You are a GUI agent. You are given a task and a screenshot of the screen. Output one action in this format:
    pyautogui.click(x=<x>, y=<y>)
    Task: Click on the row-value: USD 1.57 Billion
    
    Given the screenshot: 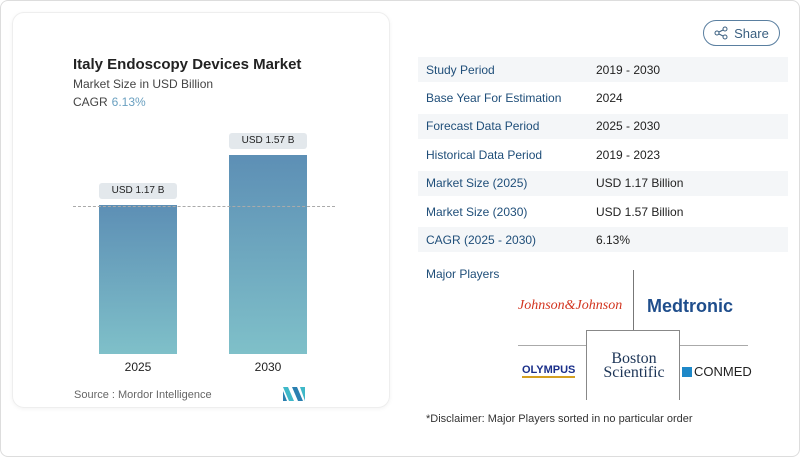 What is the action you would take?
    pyautogui.click(x=640, y=211)
    